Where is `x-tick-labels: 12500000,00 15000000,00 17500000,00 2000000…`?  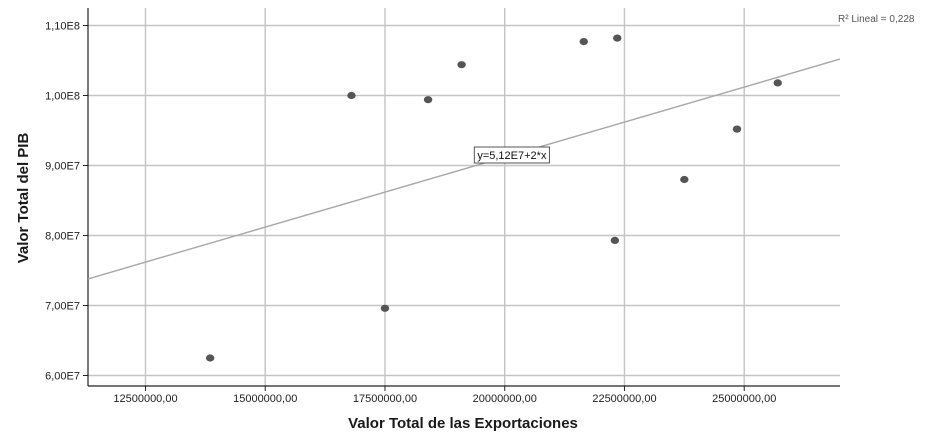 x-tick-labels: 12500000,00 15000000,00 17500000,00 2000000… is located at coordinates (444, 395).